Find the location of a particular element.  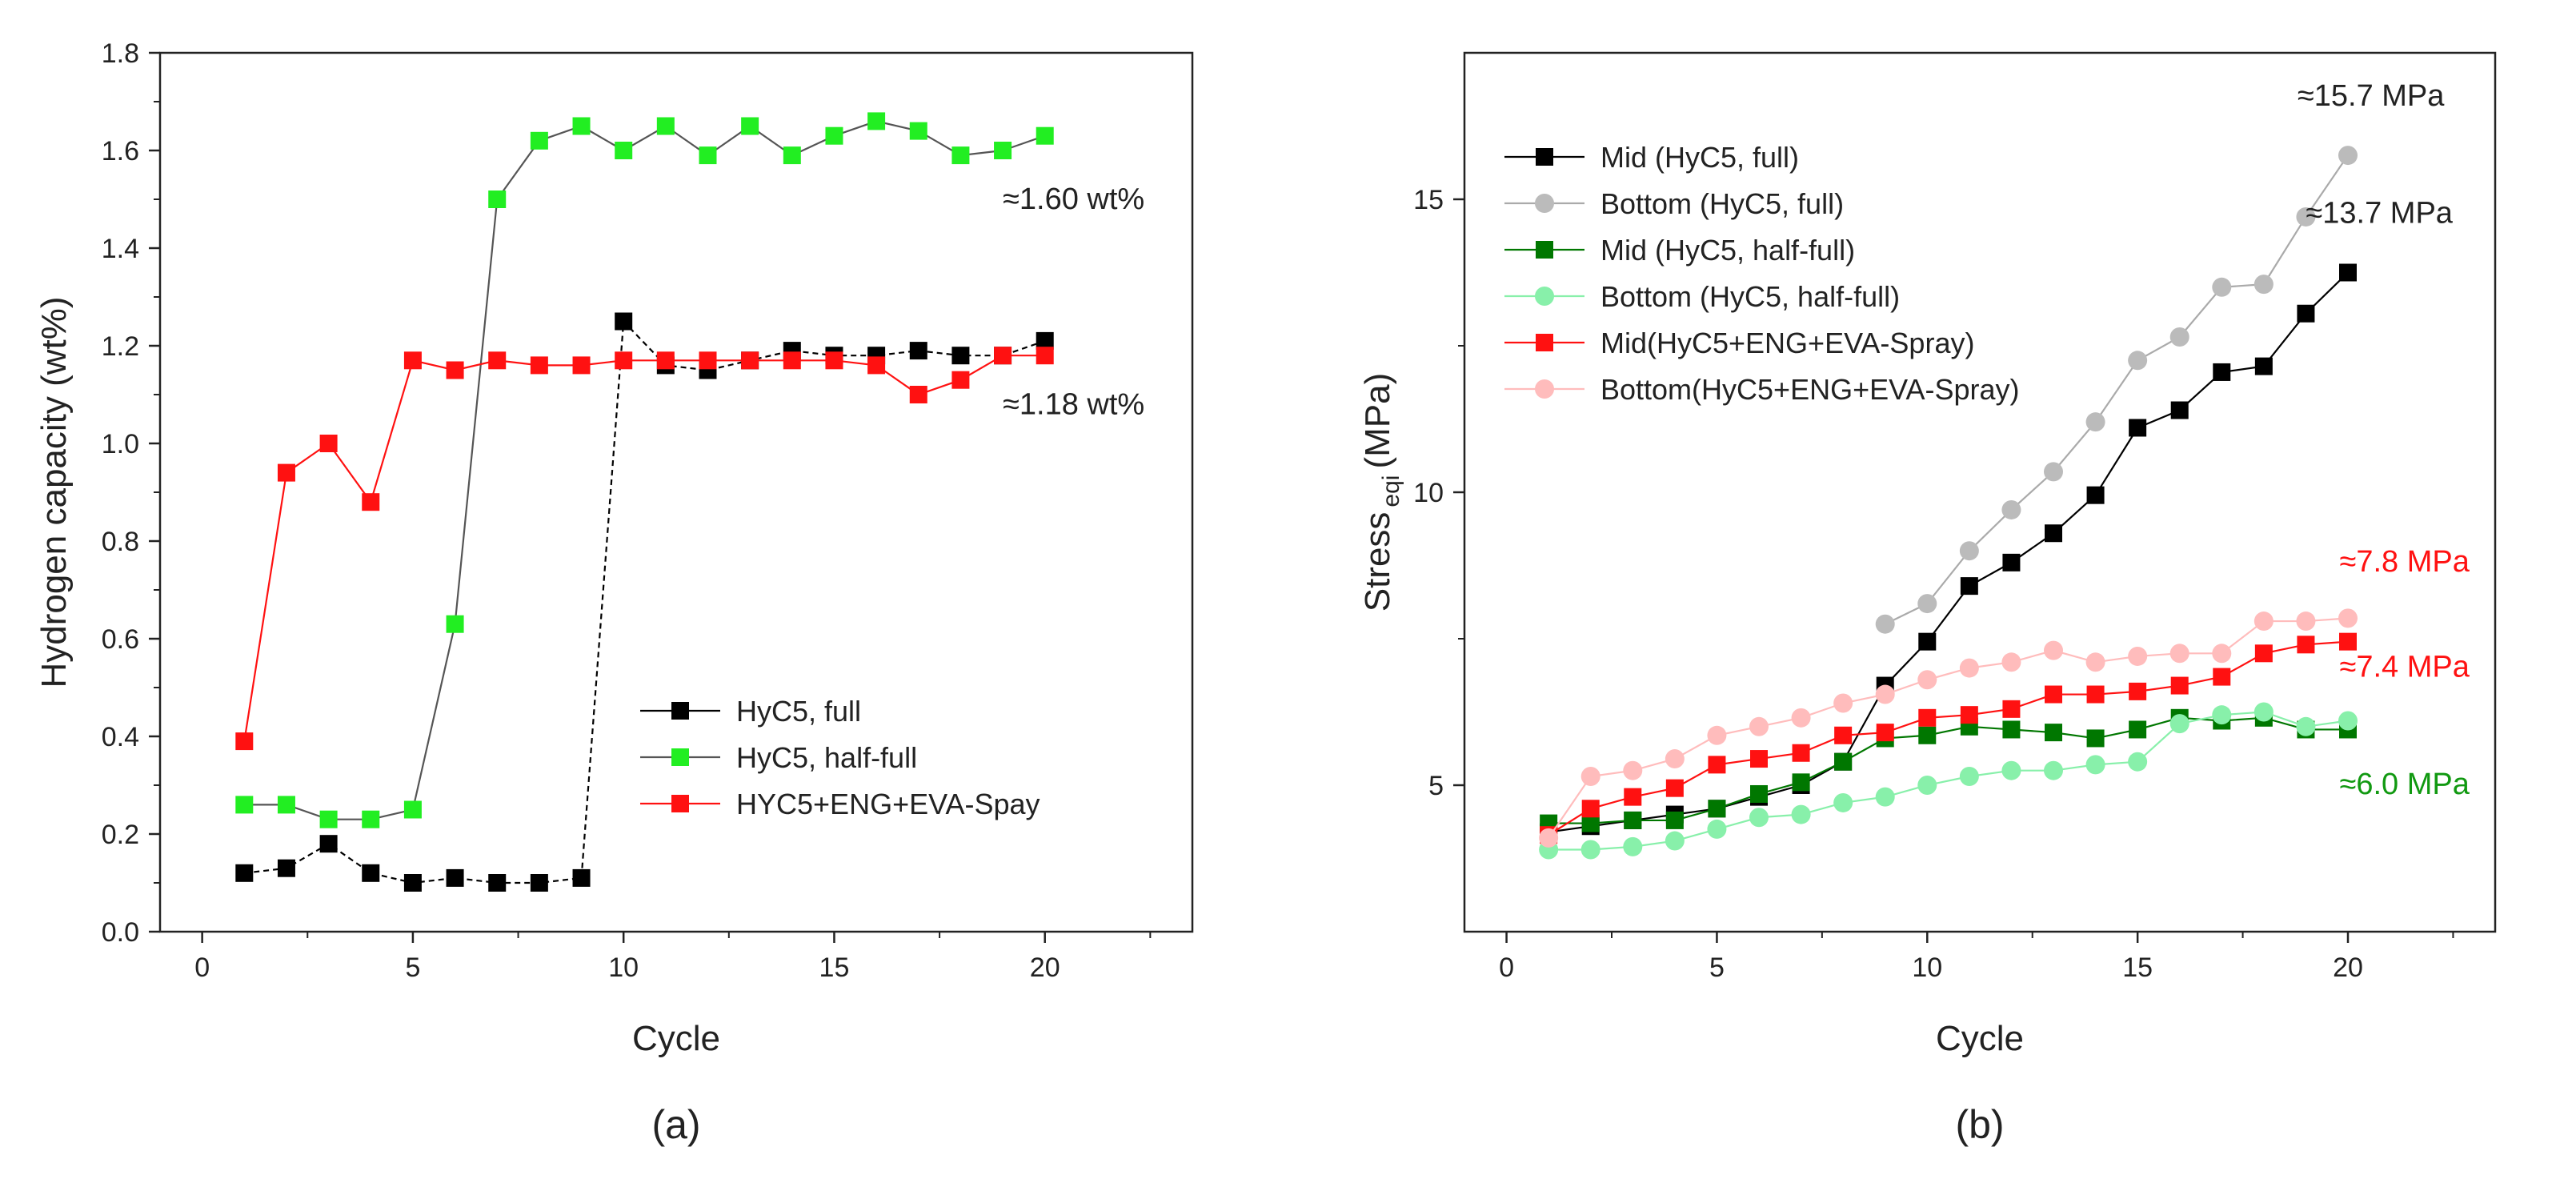

y-tick-label: 5 is located at coordinates (1436, 786).